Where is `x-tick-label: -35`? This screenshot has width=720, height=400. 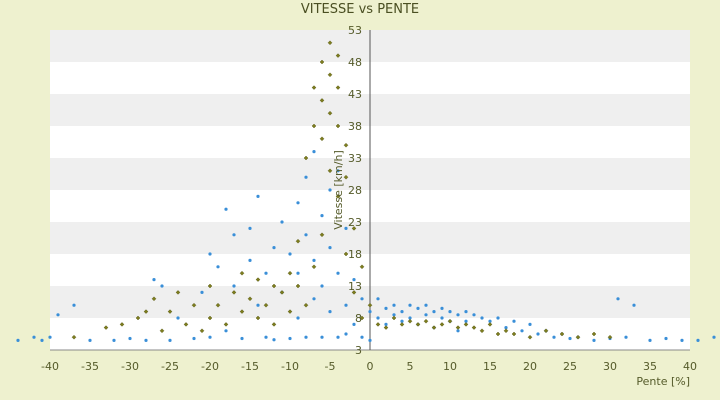
x-tick-label: -35 is located at coordinates (90, 366).